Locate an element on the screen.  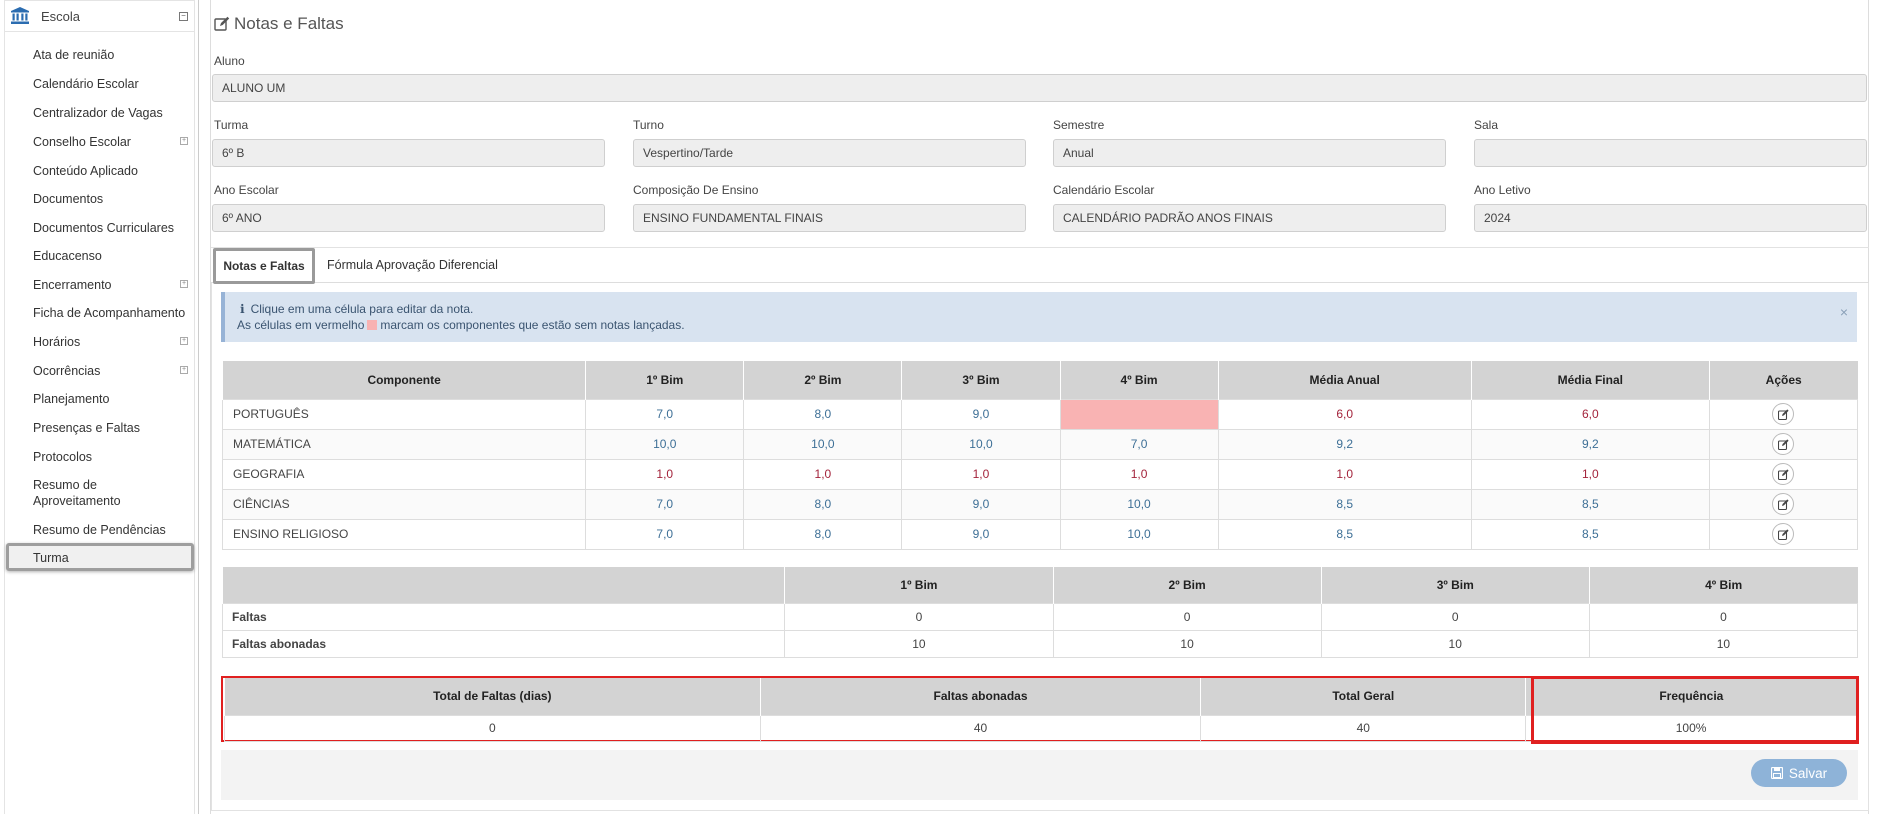
tab-bar is located at coordinates (1040, 265).